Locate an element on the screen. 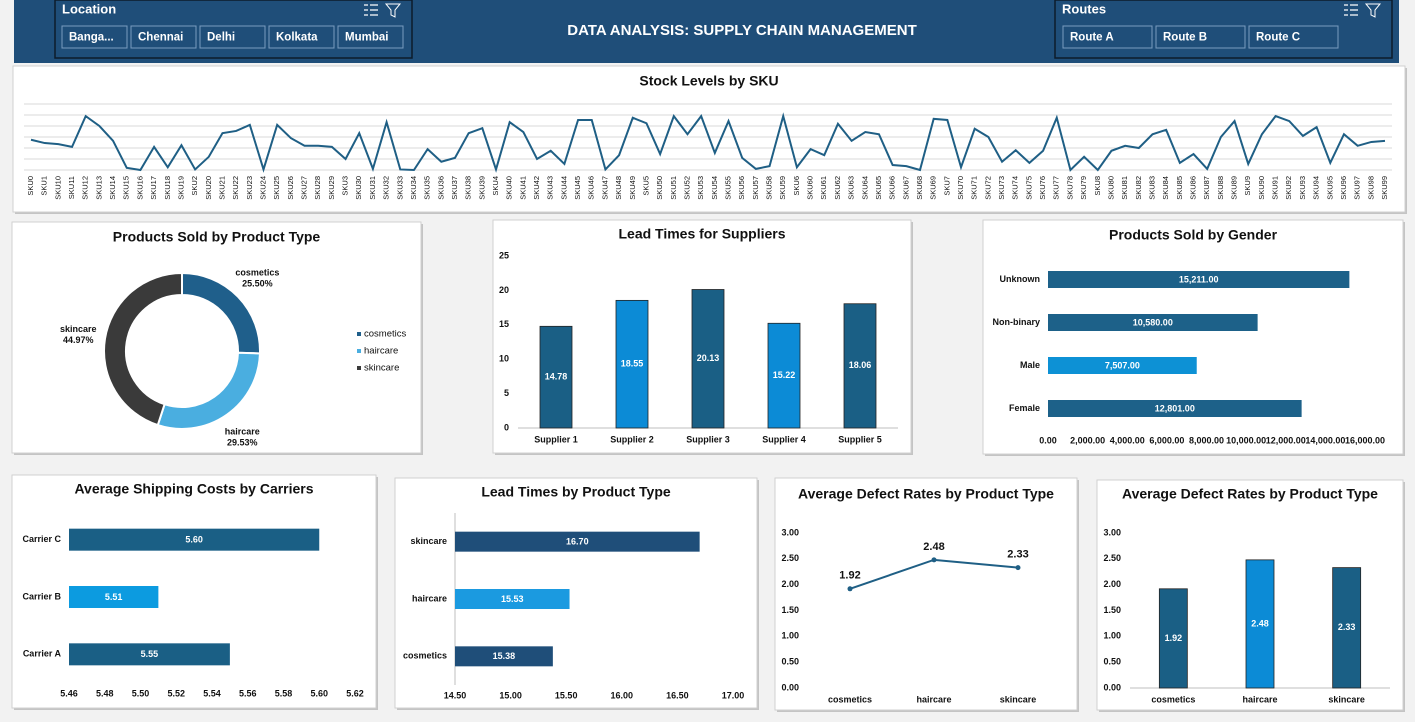  x-tick-label: 16.50 is located at coordinates (677, 695).